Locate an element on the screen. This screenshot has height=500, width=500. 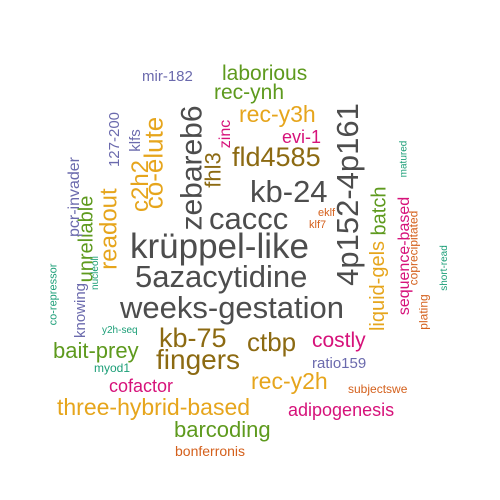
word-weeks-gestation: weeks-gestation is located at coordinates (232, 307).